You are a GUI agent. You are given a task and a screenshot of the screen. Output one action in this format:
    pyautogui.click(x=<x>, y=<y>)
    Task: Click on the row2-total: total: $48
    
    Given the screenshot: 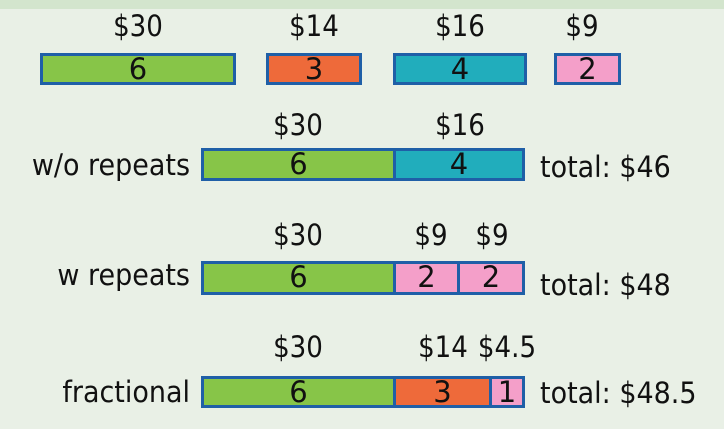 What is the action you would take?
    pyautogui.click(x=605, y=285)
    